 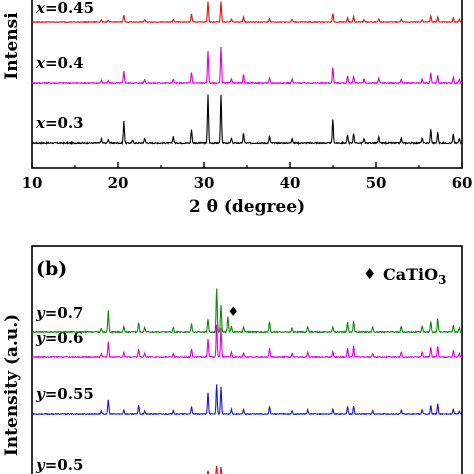 What do you see at coordinates (233, 312) in the screenshot?
I see `catio3-peak-marker: ♦` at bounding box center [233, 312].